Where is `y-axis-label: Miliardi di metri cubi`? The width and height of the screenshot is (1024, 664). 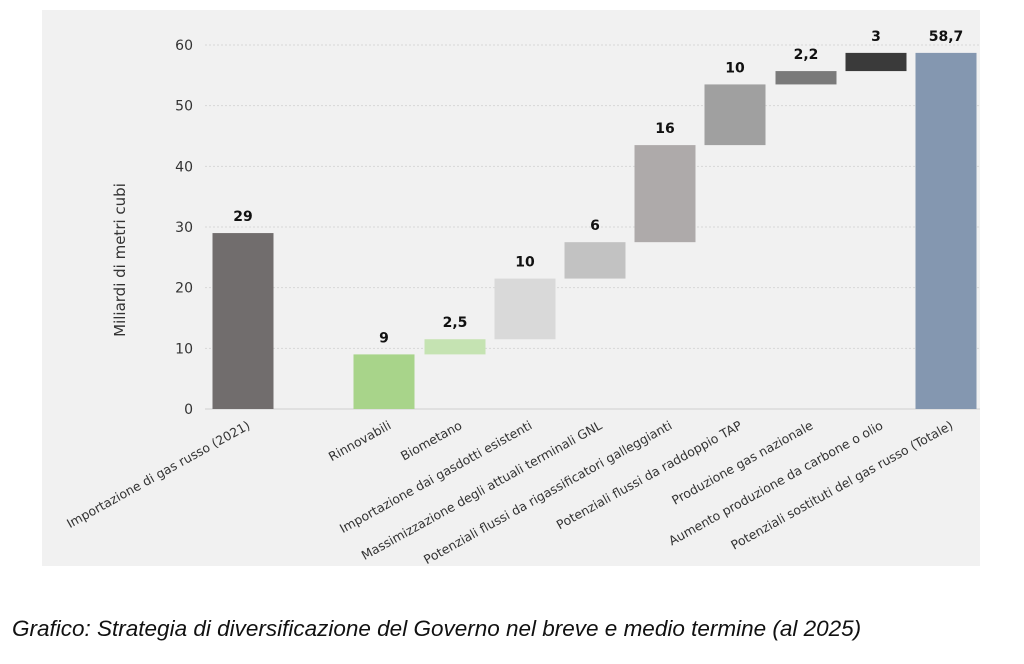 y-axis-label: Miliardi di metri cubi is located at coordinates (120, 260).